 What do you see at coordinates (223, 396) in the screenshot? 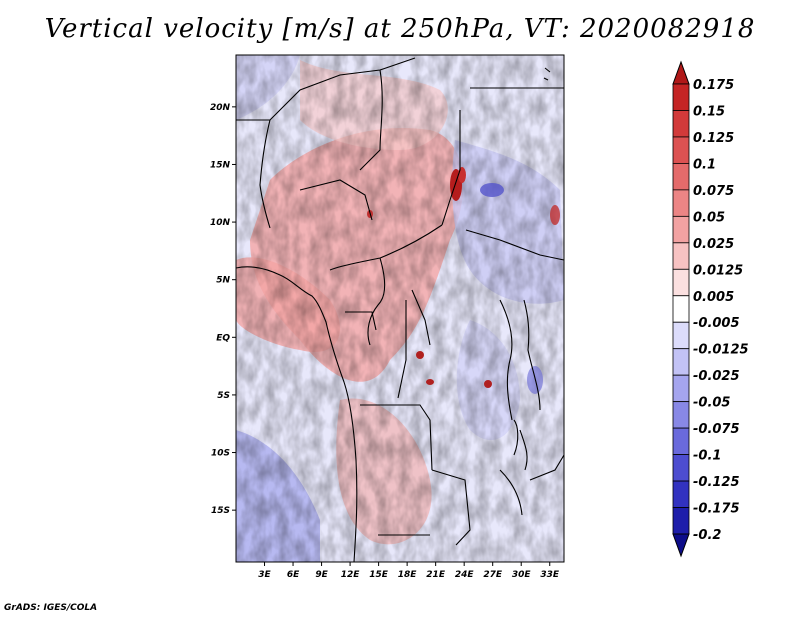
I see `lat-tick-label: 5S` at bounding box center [223, 396].